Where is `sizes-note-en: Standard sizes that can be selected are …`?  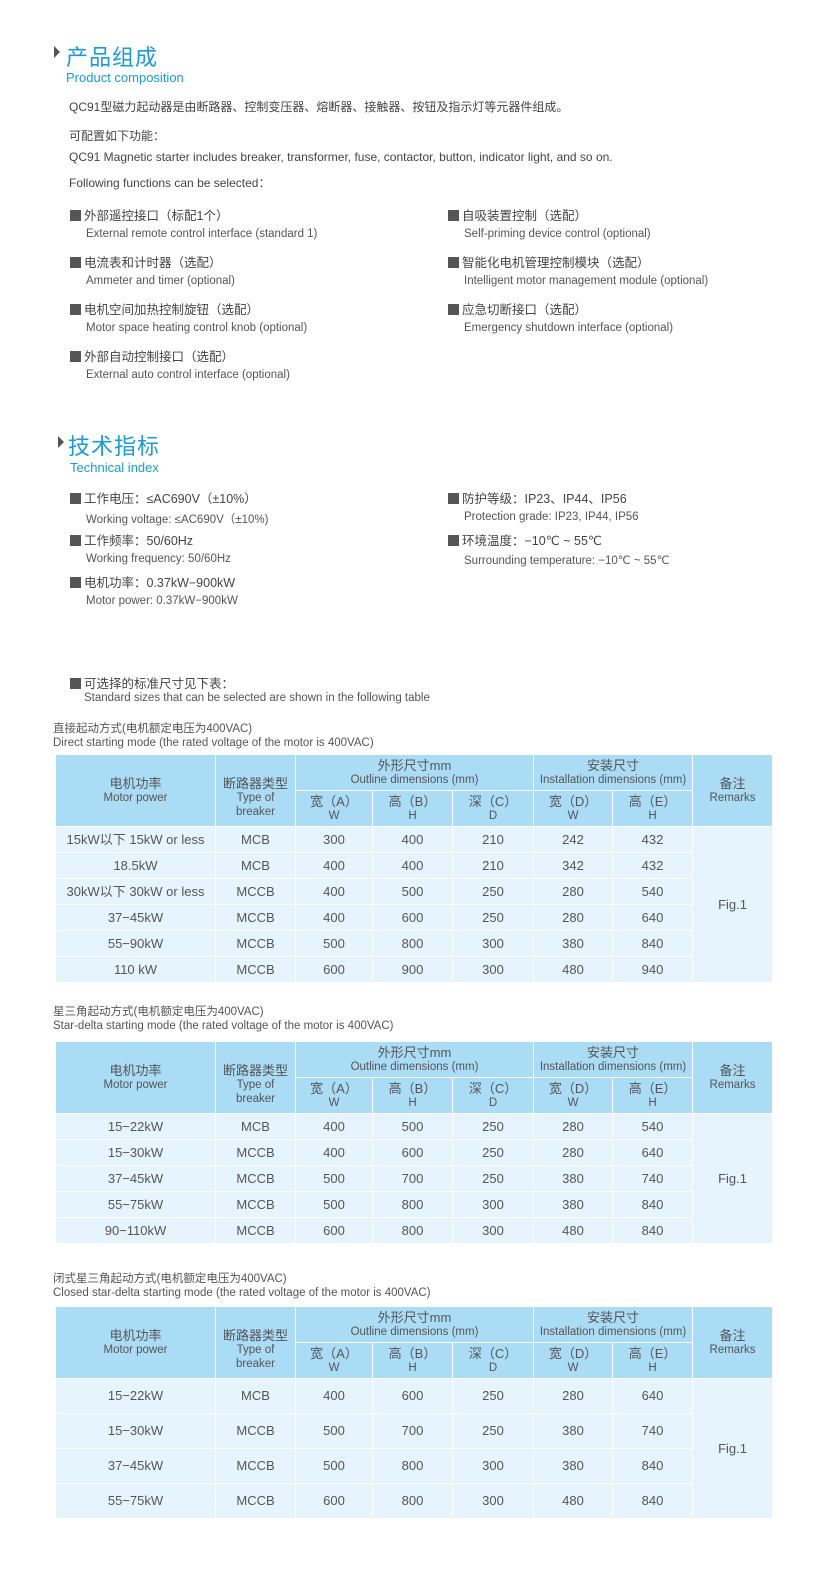
sizes-note-en: Standard sizes that can be selected are … is located at coordinates (257, 698).